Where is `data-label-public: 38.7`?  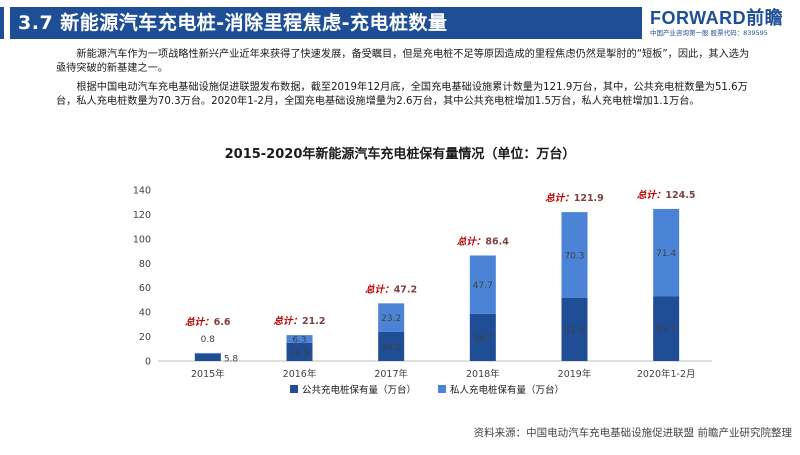 data-label-public: 38.7 is located at coordinates (483, 339).